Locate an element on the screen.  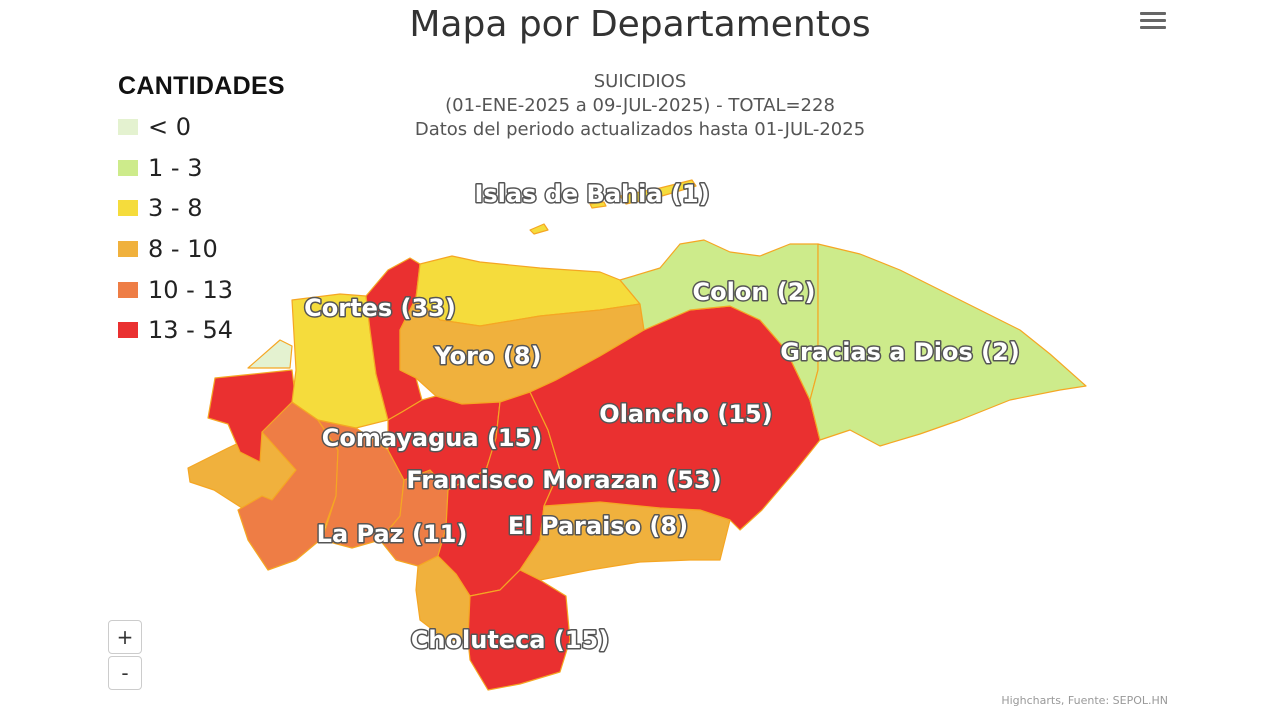
legend-label: 1 - 3 is located at coordinates (175, 167).